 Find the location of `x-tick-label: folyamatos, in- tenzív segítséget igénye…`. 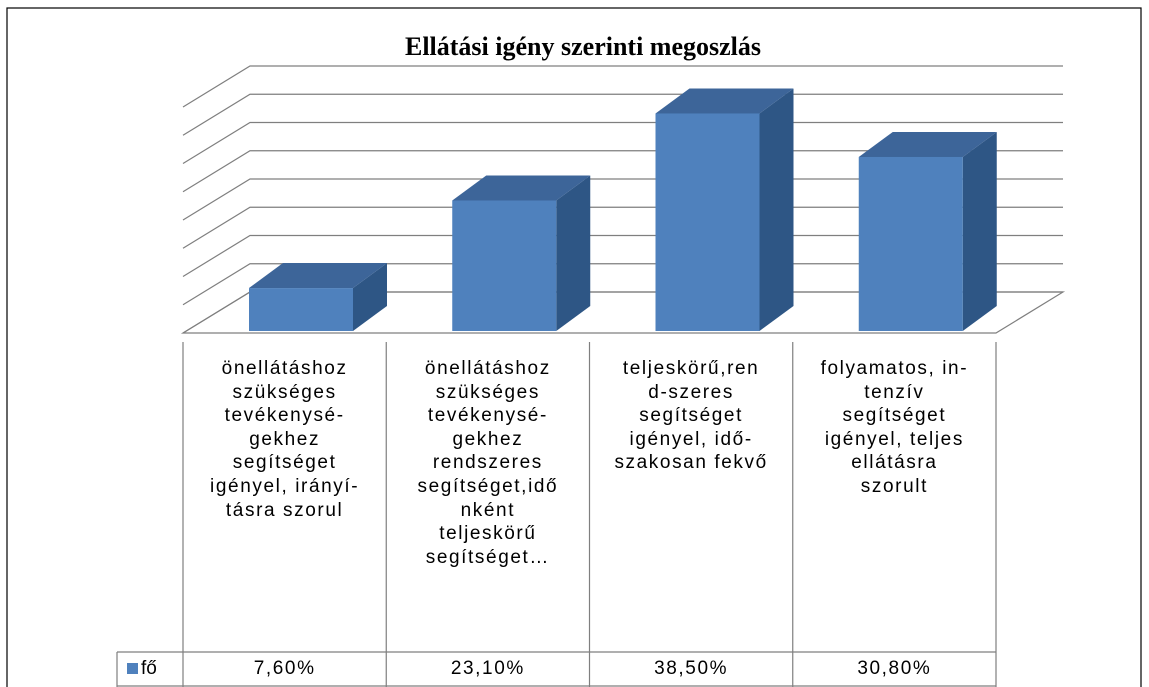

x-tick-label: folyamatos, in- tenzív segítséget igénye… is located at coordinates (894, 427).